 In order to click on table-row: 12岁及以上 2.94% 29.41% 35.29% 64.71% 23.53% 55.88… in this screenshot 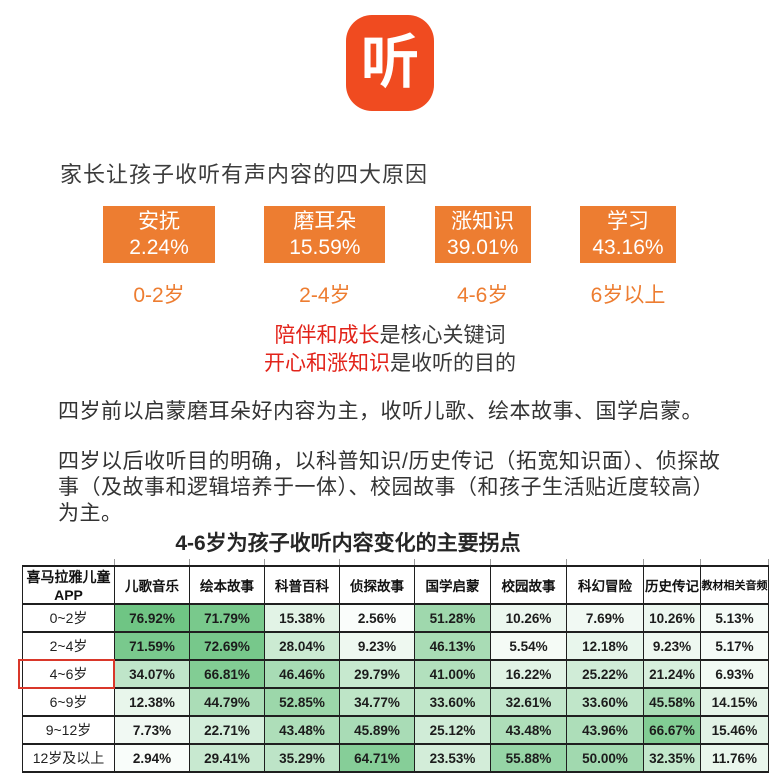, I will do `click(395, 758)`.